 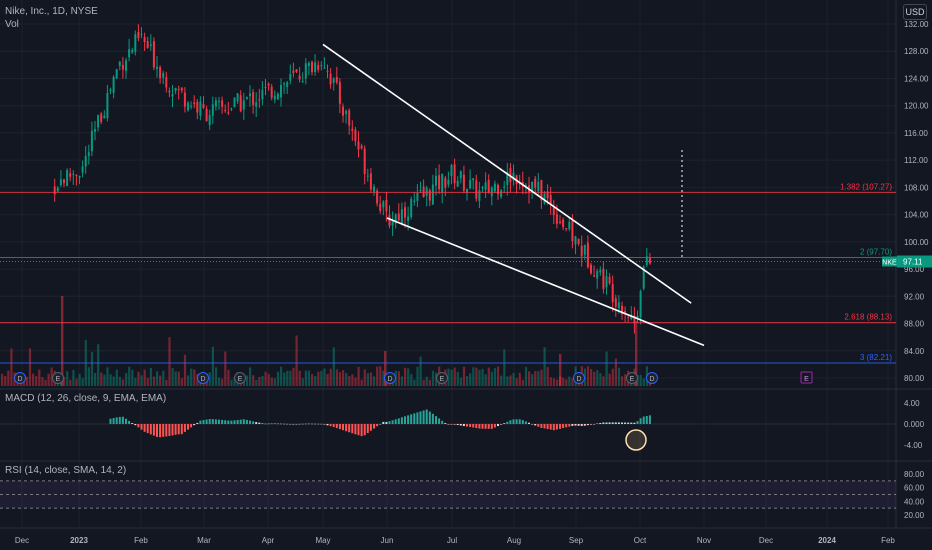 I want to click on rsi-tick-label: 60.00, so click(x=914, y=488).